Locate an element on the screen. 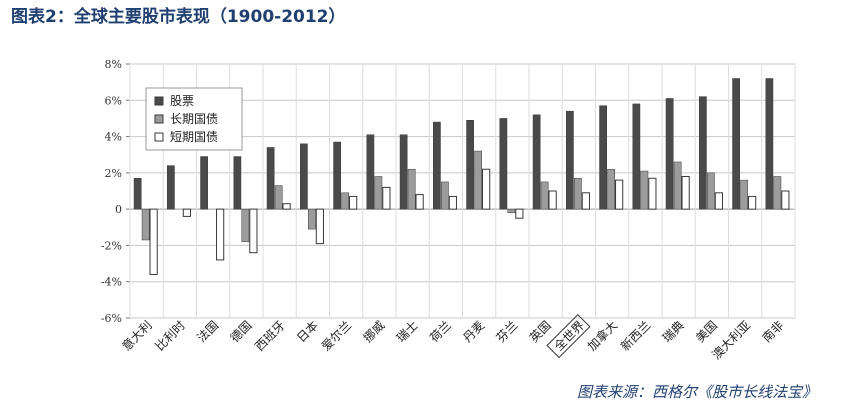 The width and height of the screenshot is (865, 417). y-tick-label: -2% is located at coordinates (111, 245).